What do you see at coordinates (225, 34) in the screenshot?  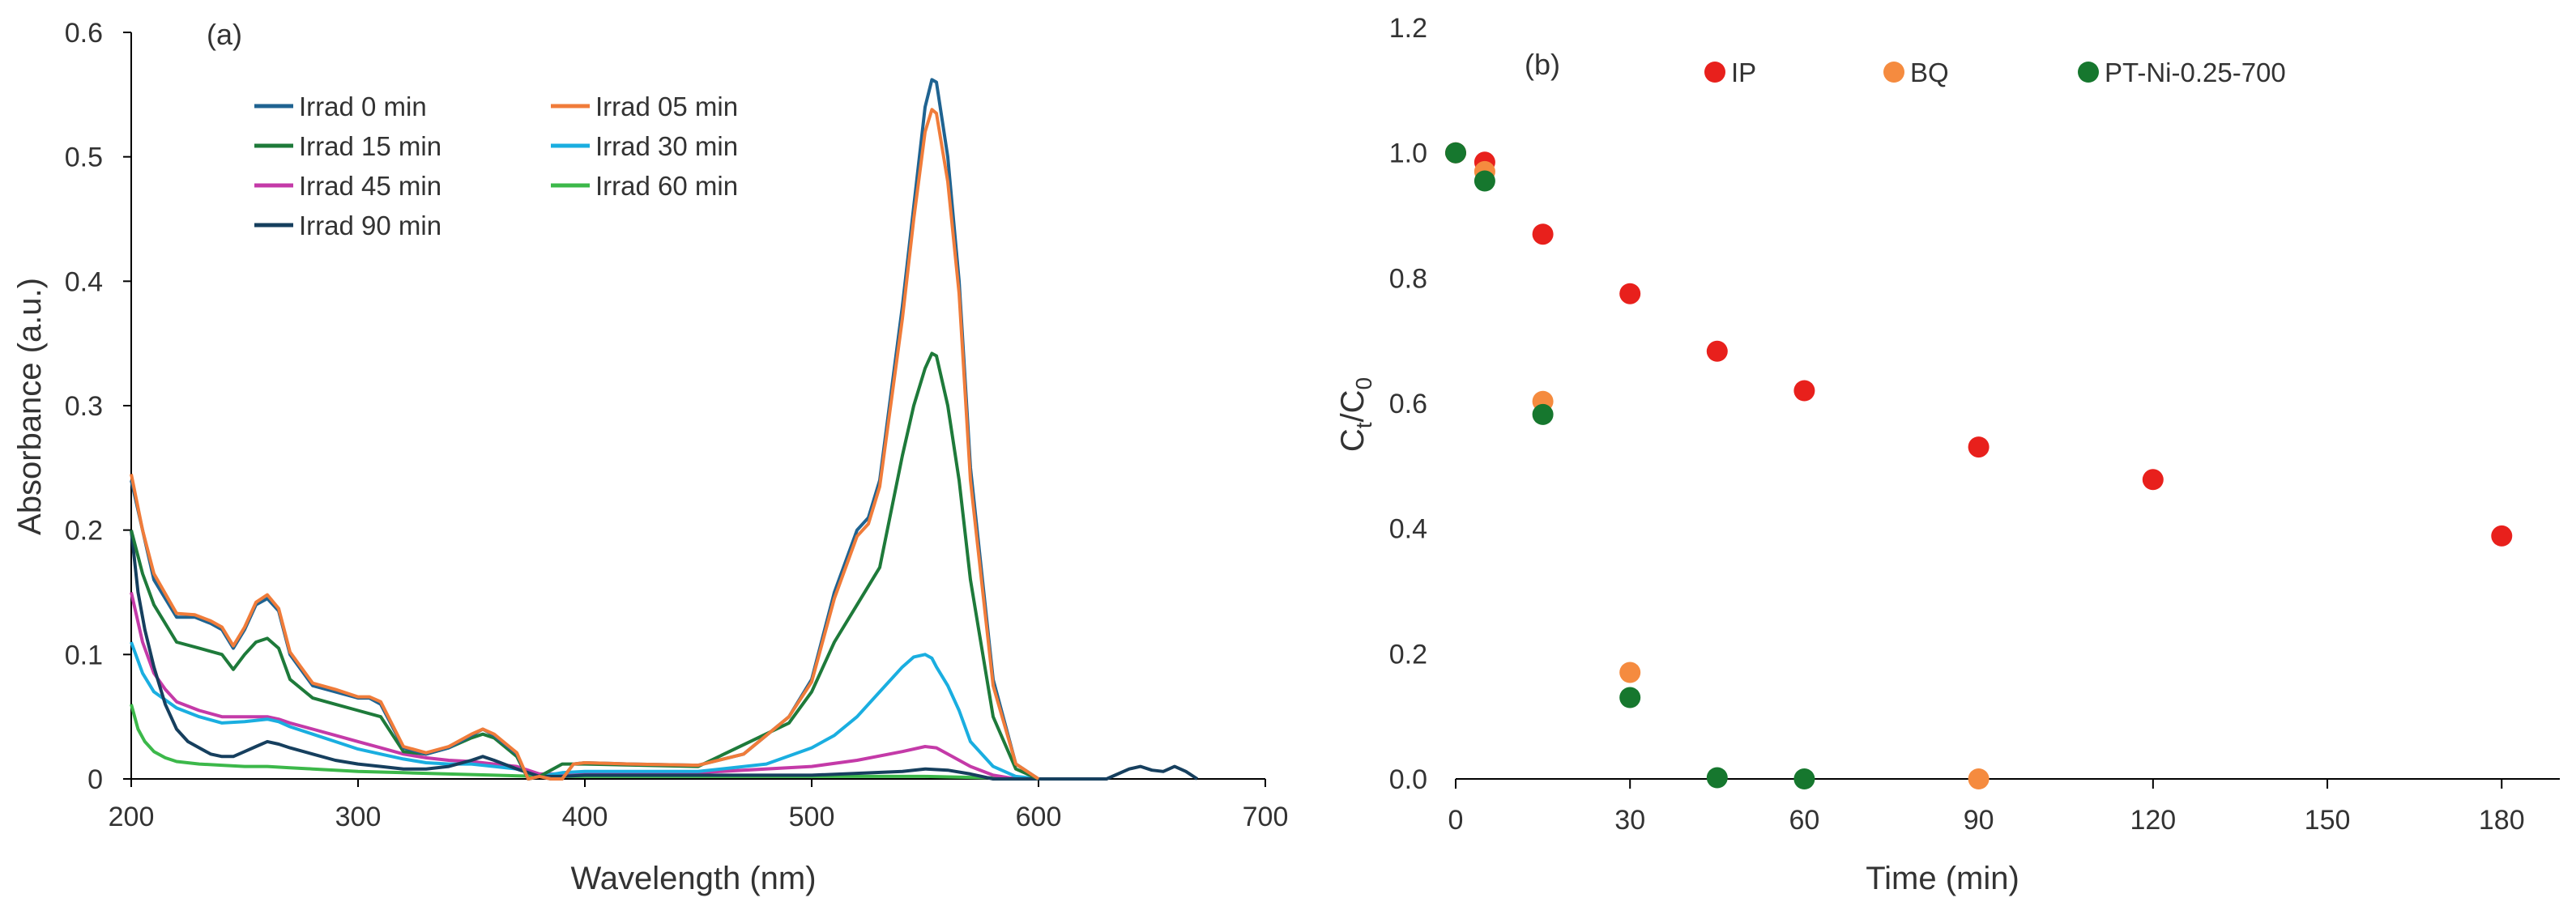 I see `panel-a-label: (a)` at bounding box center [225, 34].